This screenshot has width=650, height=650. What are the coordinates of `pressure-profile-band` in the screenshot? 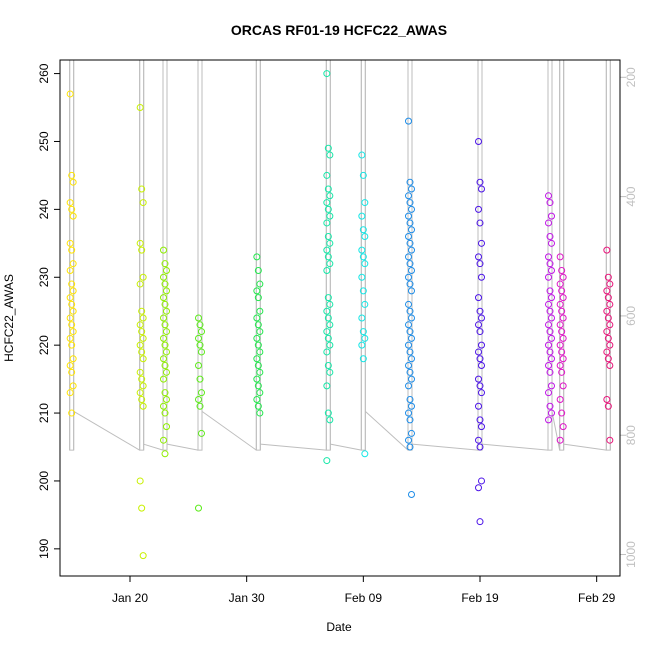 It's located at (328, 255).